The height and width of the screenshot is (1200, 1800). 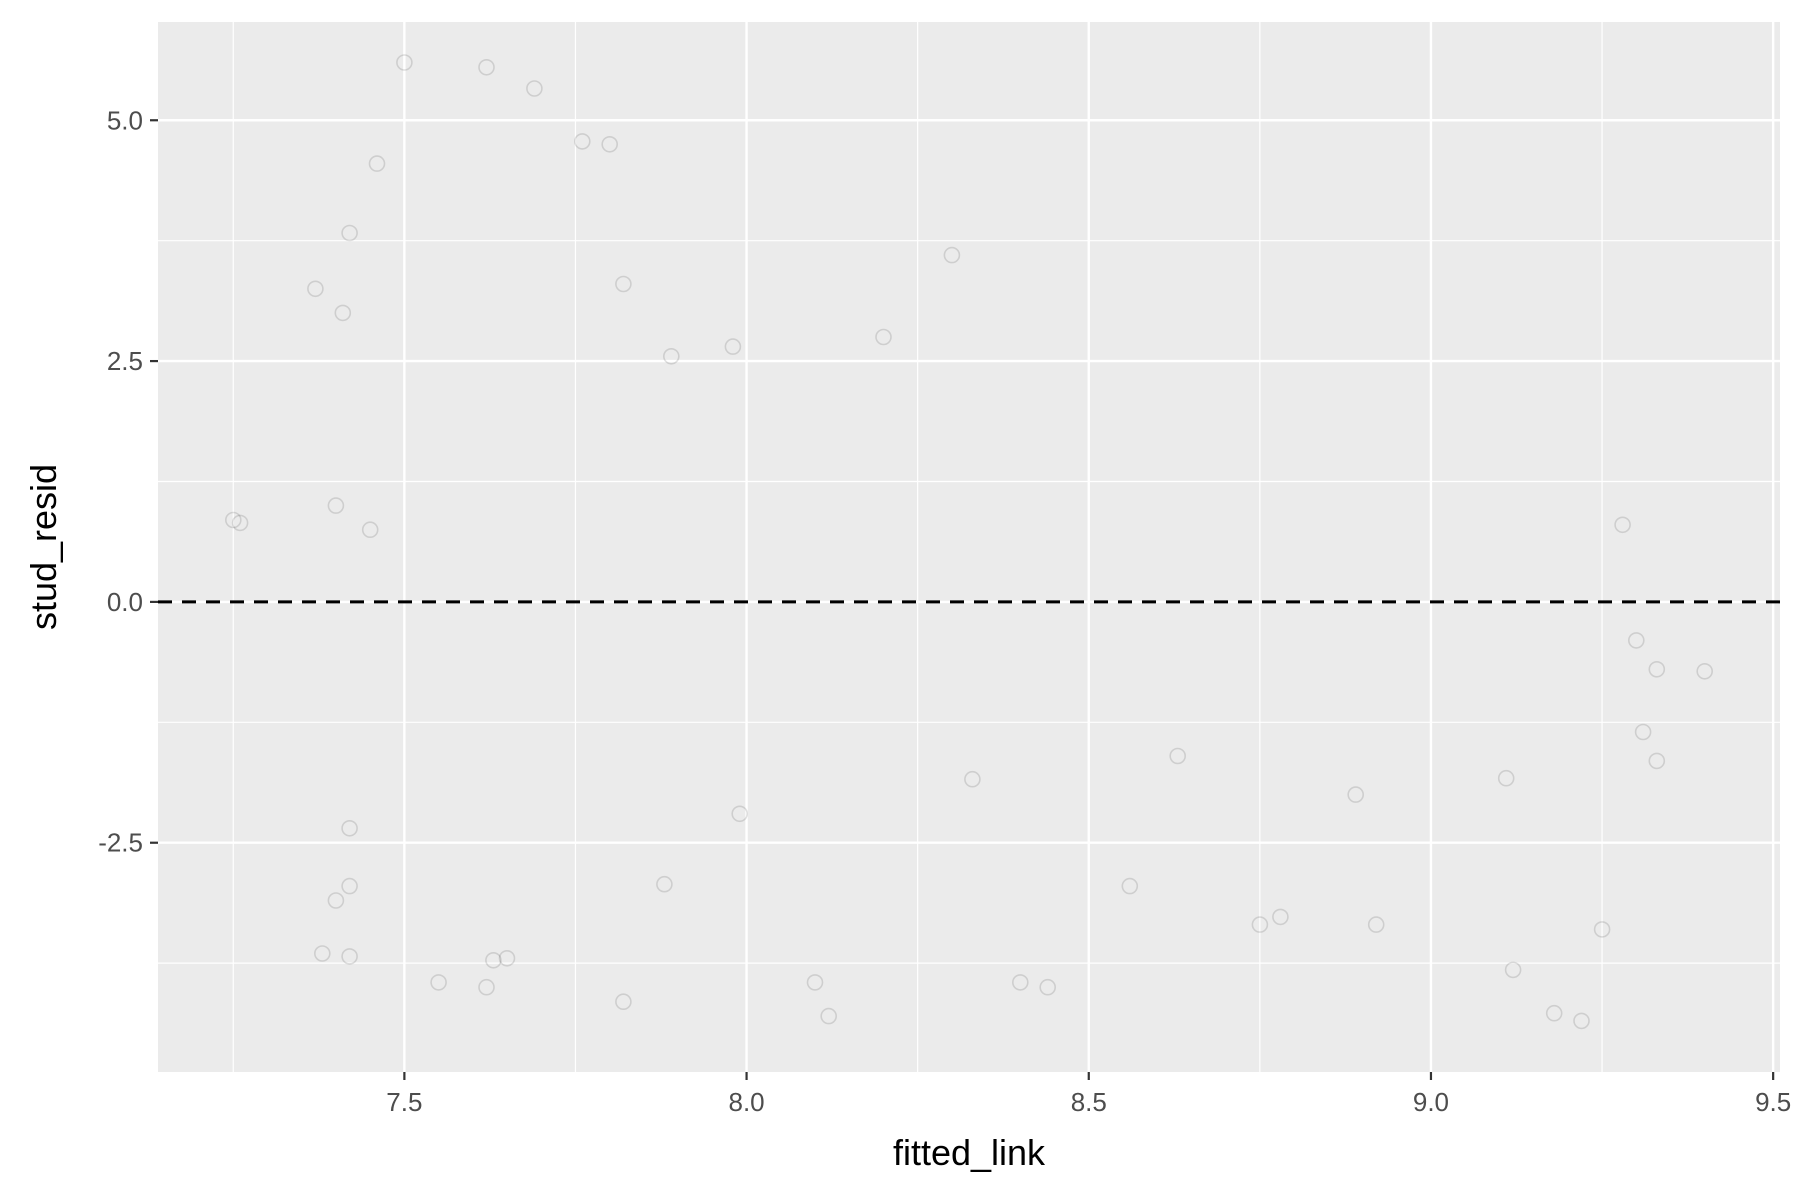 I want to click on x-axis: 7.5 8.0 8.5 9.0 9.5, so click(x=1088, y=1094).